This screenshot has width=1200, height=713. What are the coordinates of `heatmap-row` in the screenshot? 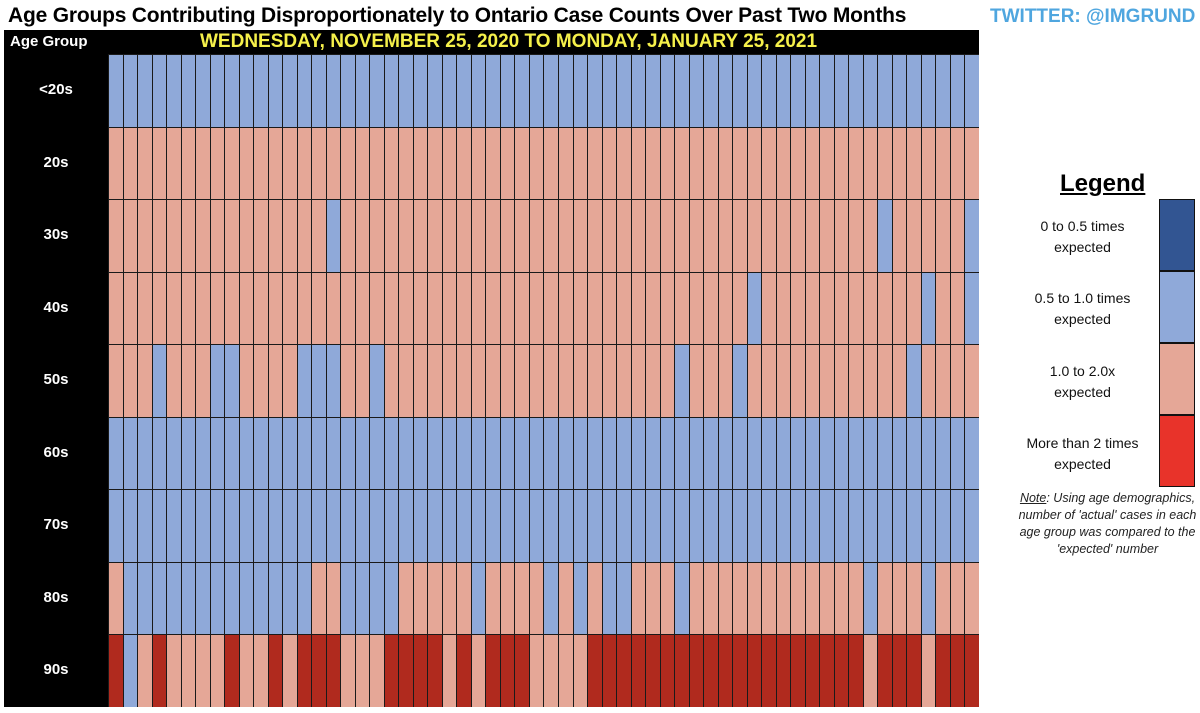 It's located at (543, 380).